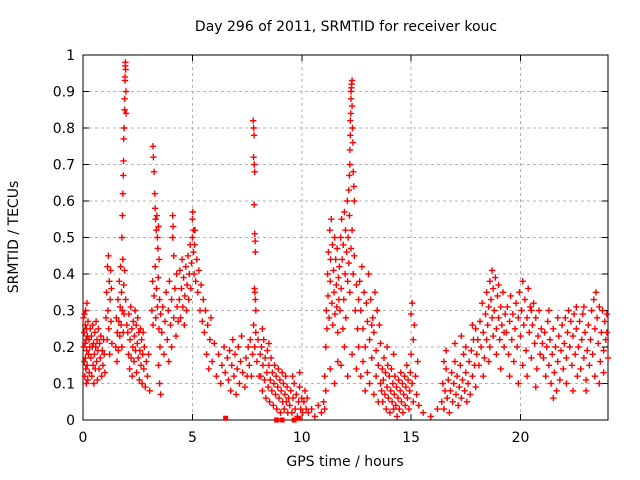  I want to click on y-tick-label: 0.8, so click(64, 129).